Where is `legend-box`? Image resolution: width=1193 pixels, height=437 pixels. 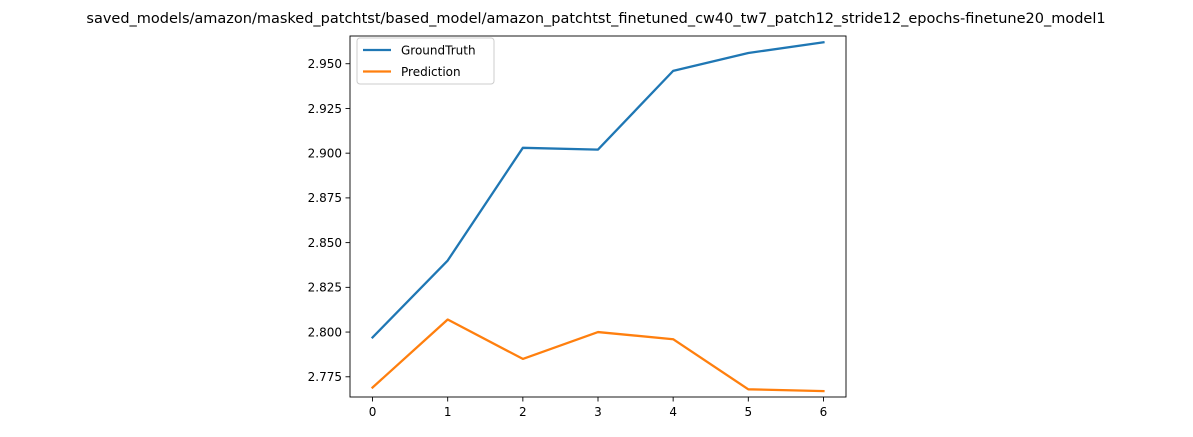
legend-box is located at coordinates (425, 61).